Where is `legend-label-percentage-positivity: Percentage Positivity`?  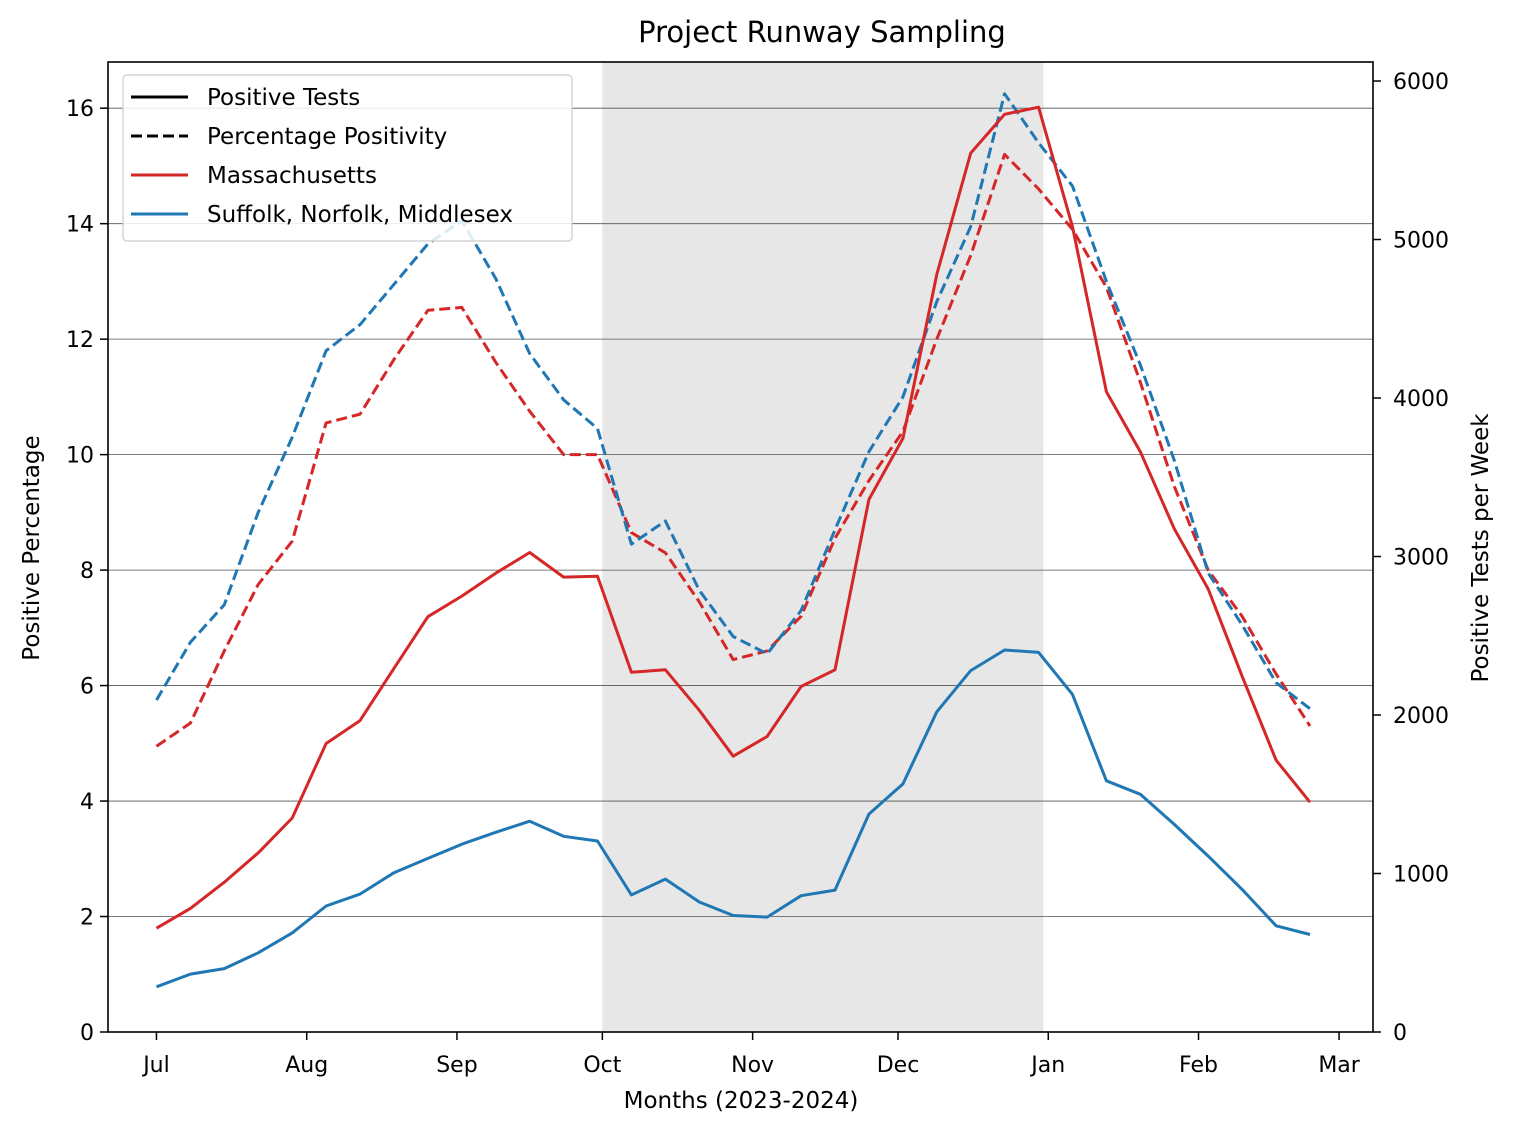 legend-label-percentage-positivity: Percentage Positivity is located at coordinates (327, 137).